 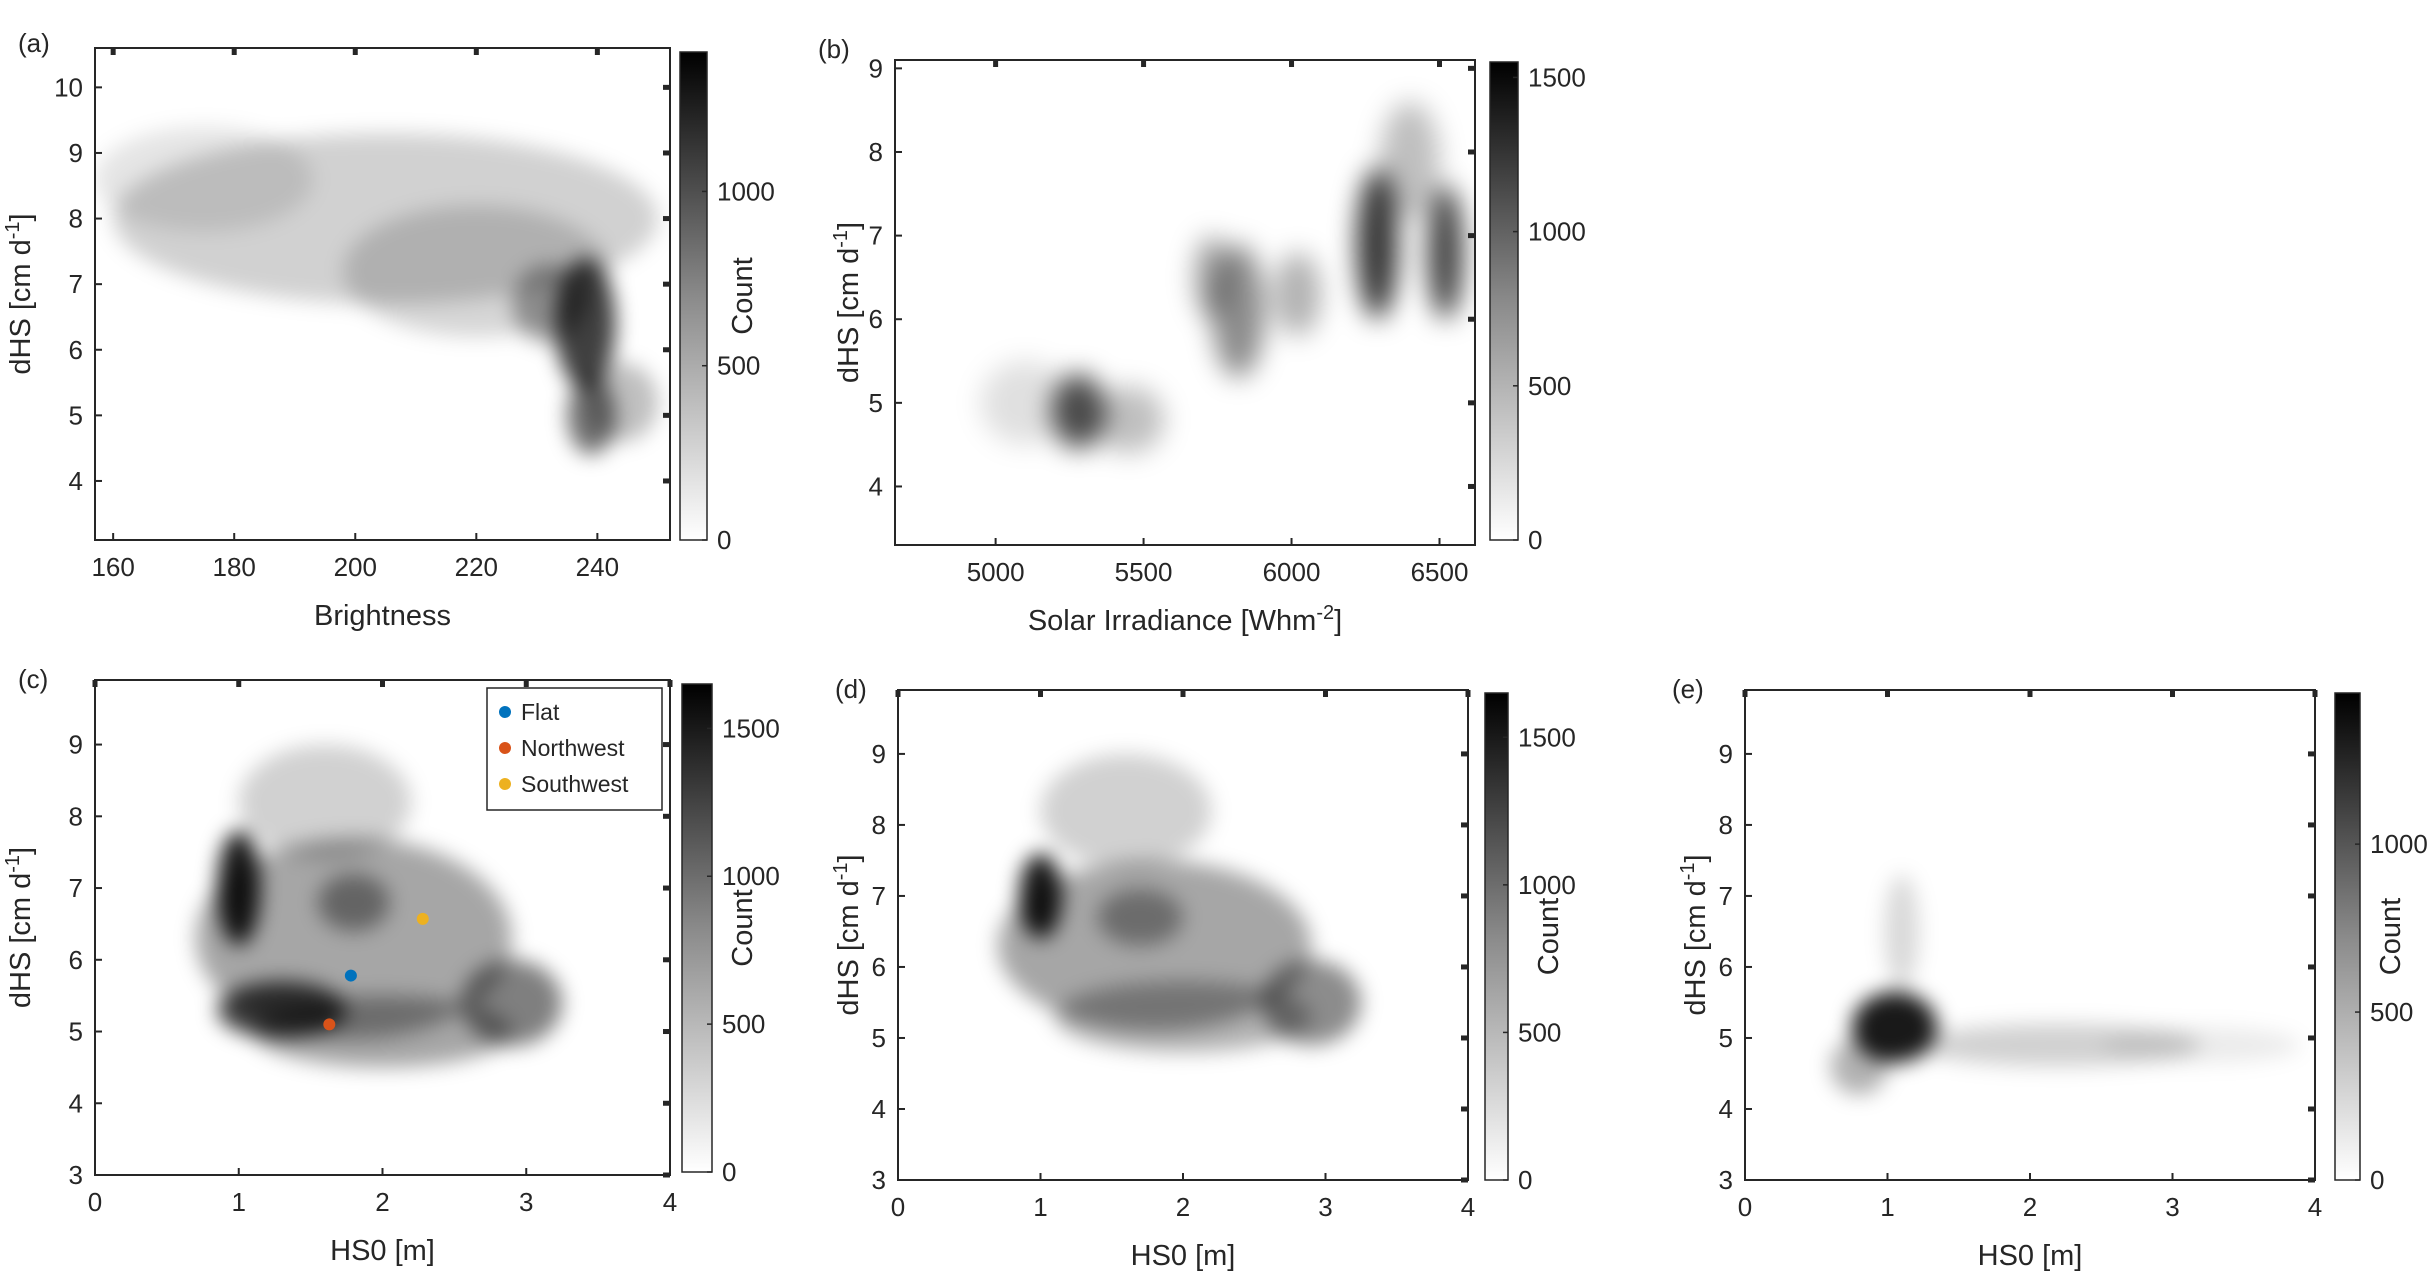 I want to click on x-tick-label: 220, so click(x=476, y=567).